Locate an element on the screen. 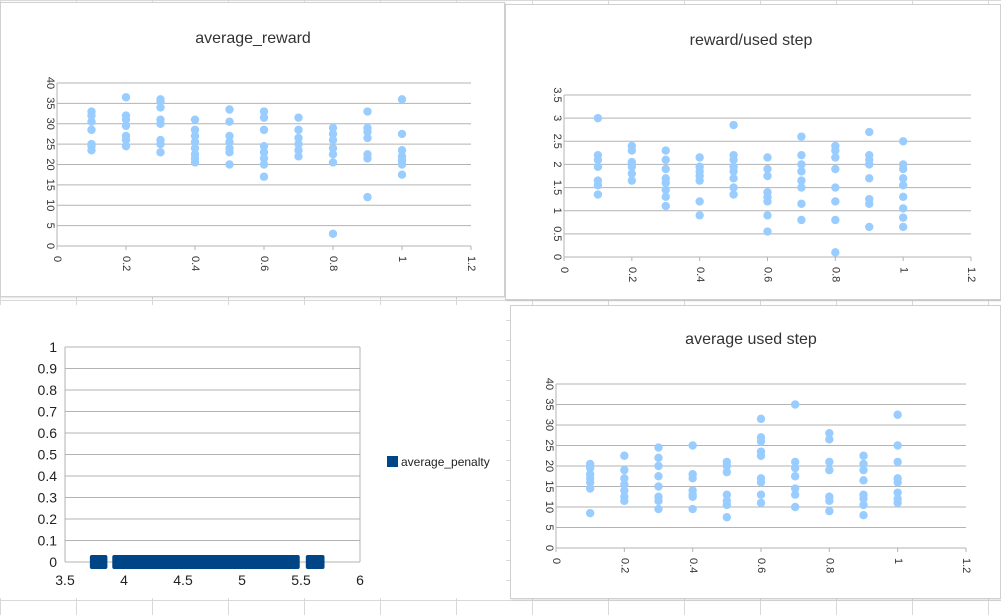  average_reward-y-tick-label: 15 is located at coordinates (50, 185).